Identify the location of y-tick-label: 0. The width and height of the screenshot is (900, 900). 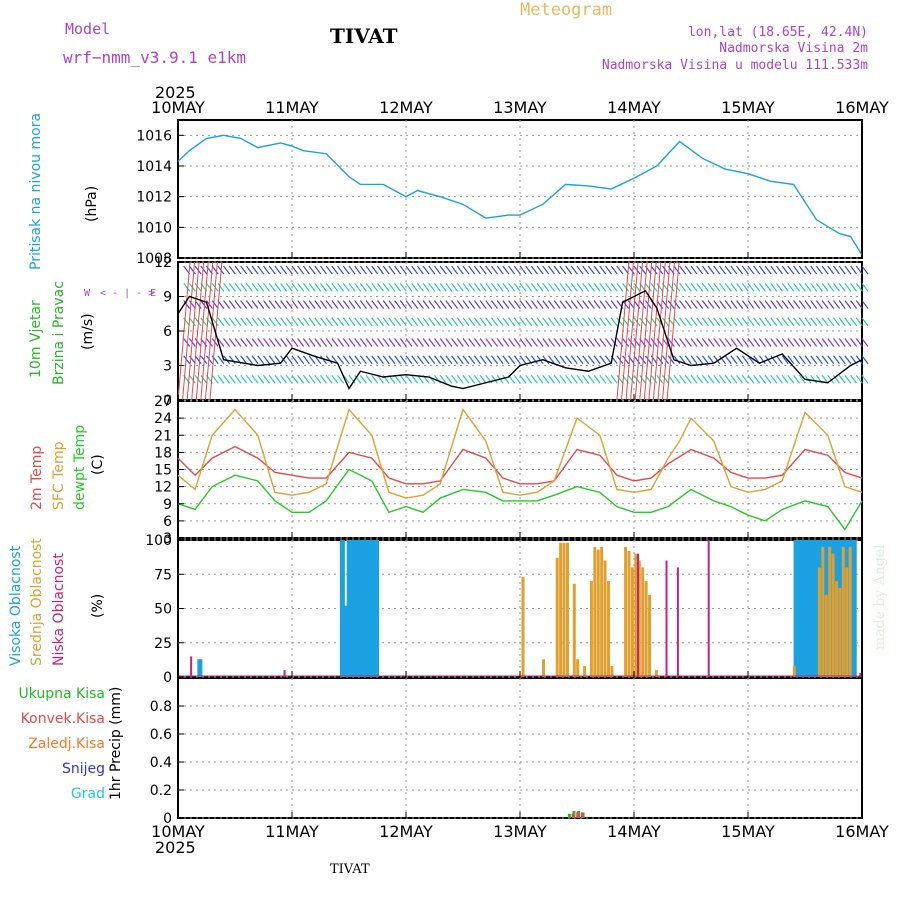
(167, 401).